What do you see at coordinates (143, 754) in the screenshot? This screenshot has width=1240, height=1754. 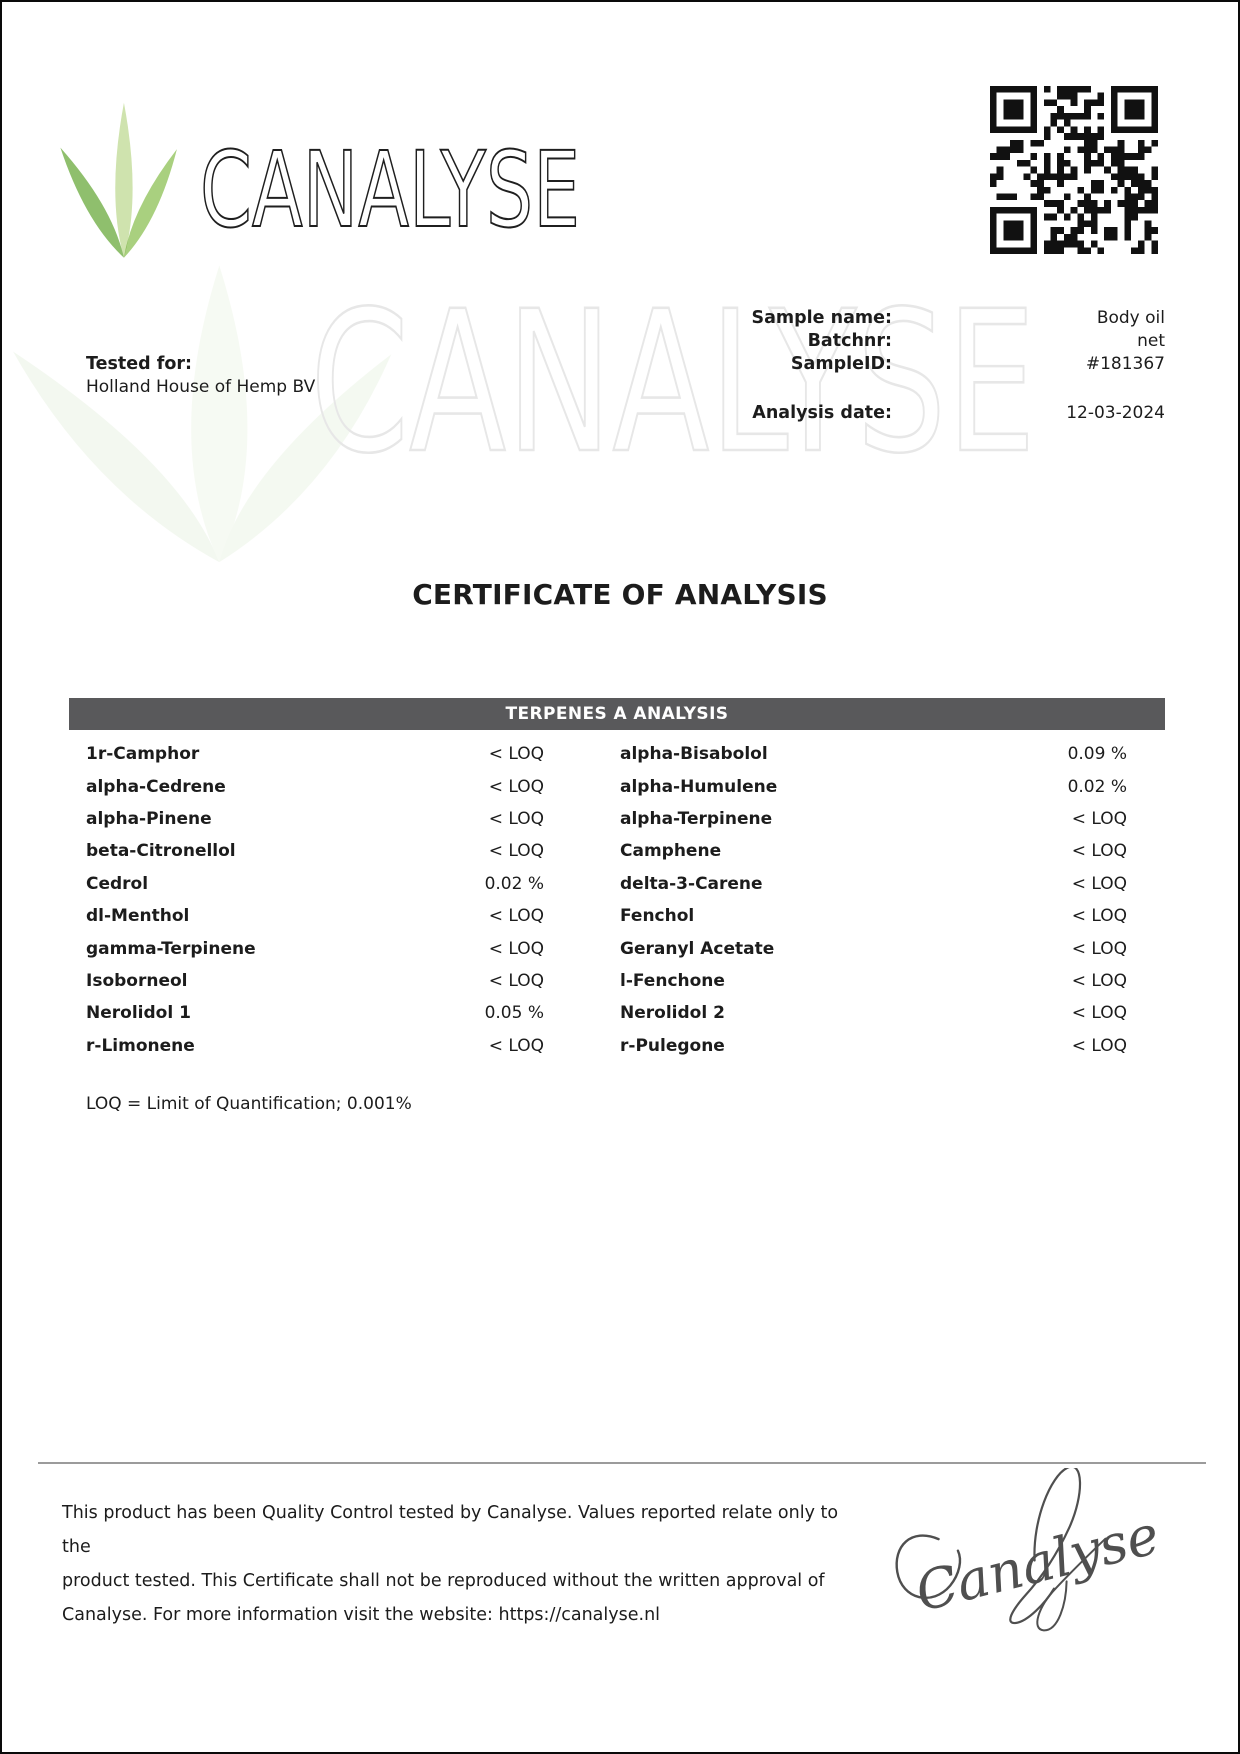 I see `analyte-name: 1r-Camphor` at bounding box center [143, 754].